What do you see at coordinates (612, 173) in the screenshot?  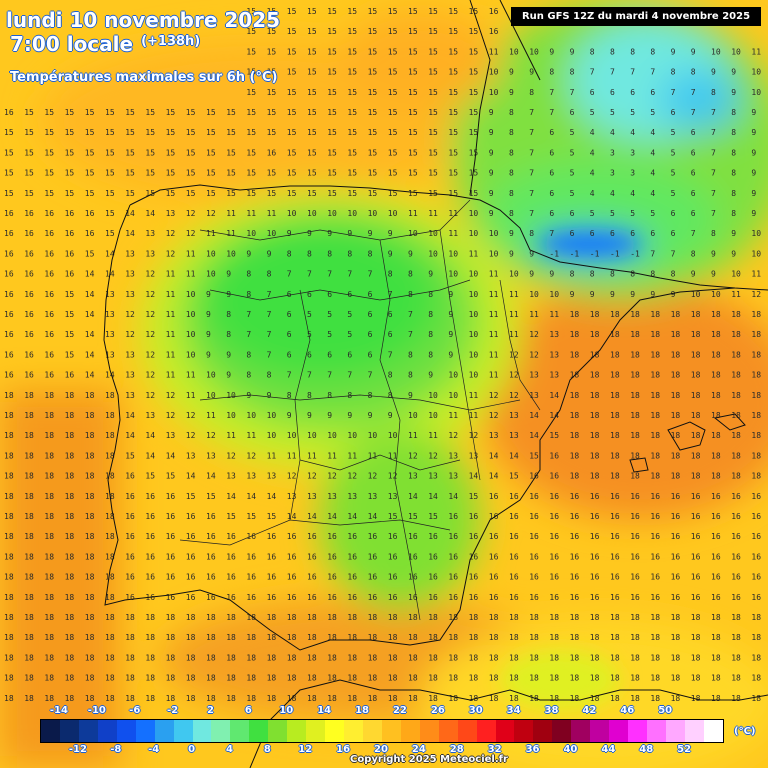 I see `grid-value: 3` at bounding box center [612, 173].